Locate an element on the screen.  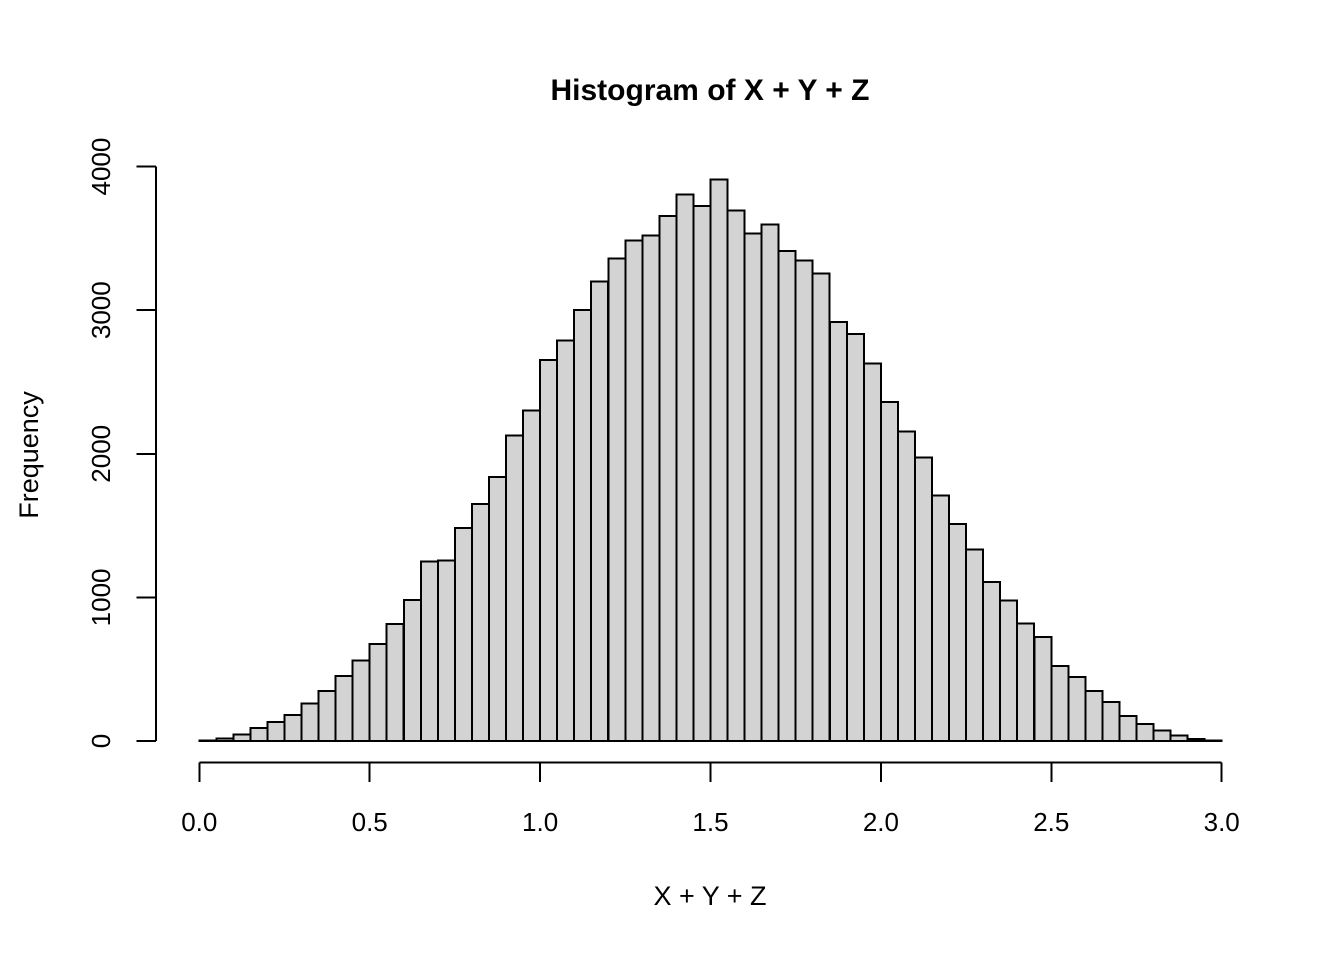
y-tick-label: 1000 is located at coordinates (101, 597).